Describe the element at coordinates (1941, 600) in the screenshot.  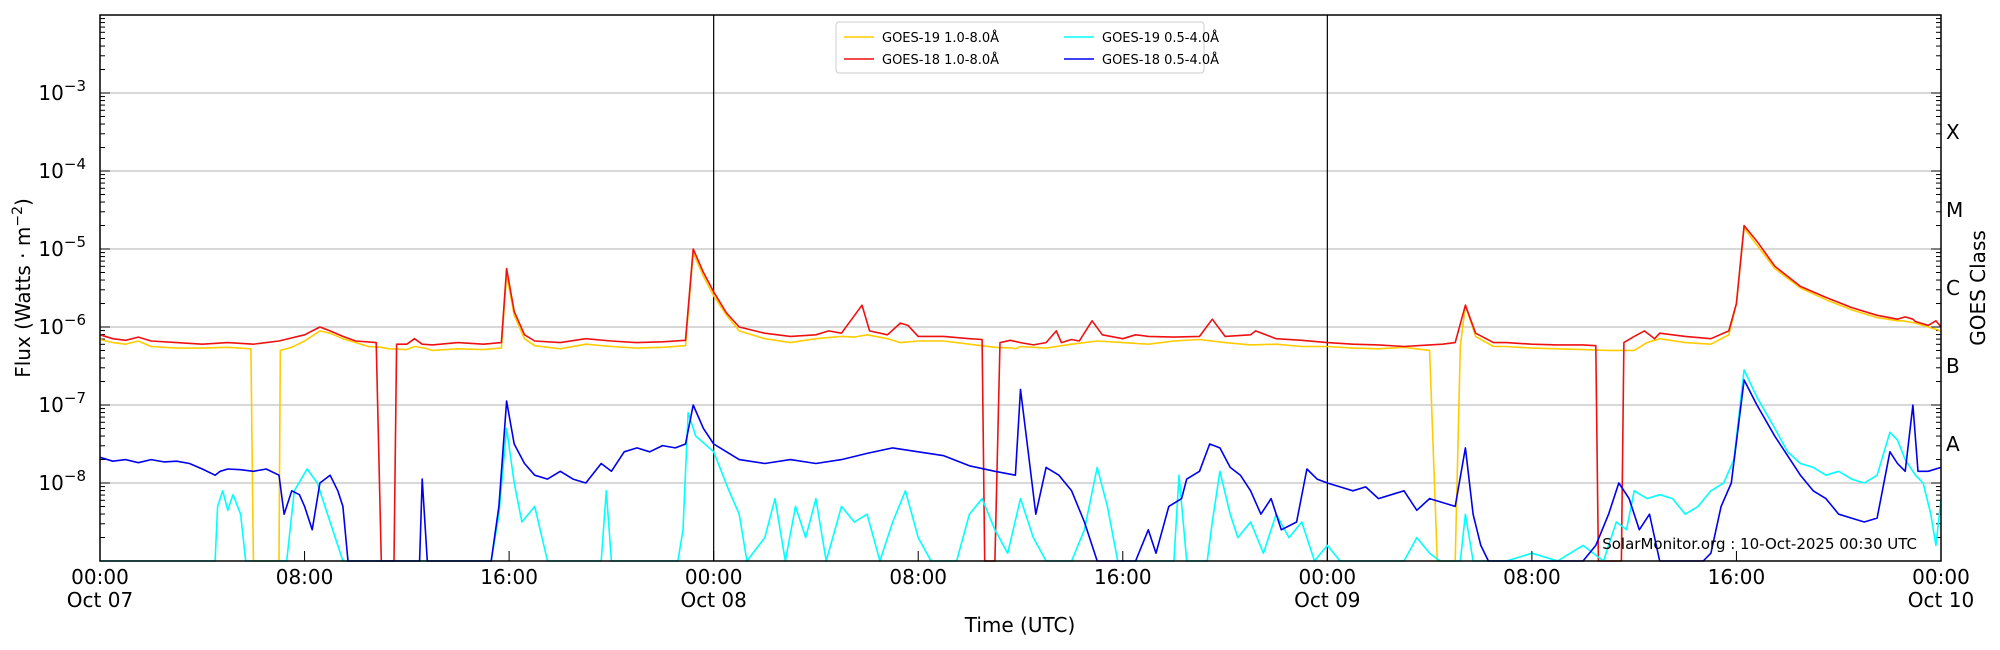
I see `x-tick-date-label: Oct 10` at that location.